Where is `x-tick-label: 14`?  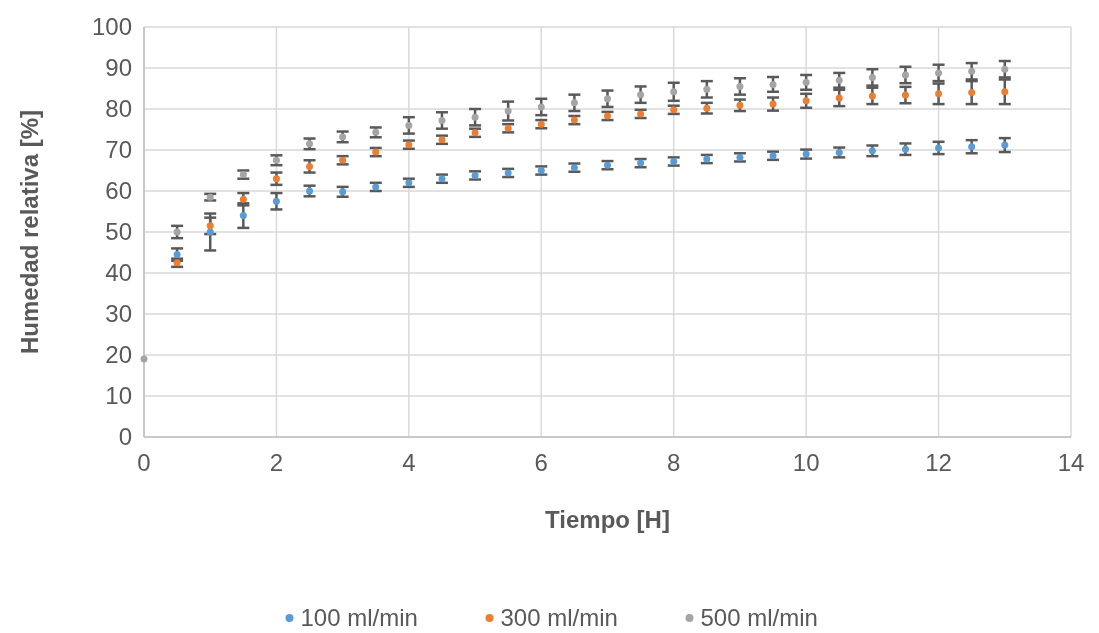 x-tick-label: 14 is located at coordinates (1071, 462).